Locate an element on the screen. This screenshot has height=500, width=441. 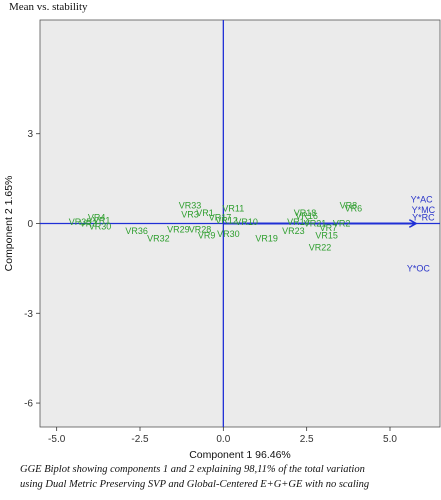
environment-label: Y*MC is located at coordinates (424, 210).